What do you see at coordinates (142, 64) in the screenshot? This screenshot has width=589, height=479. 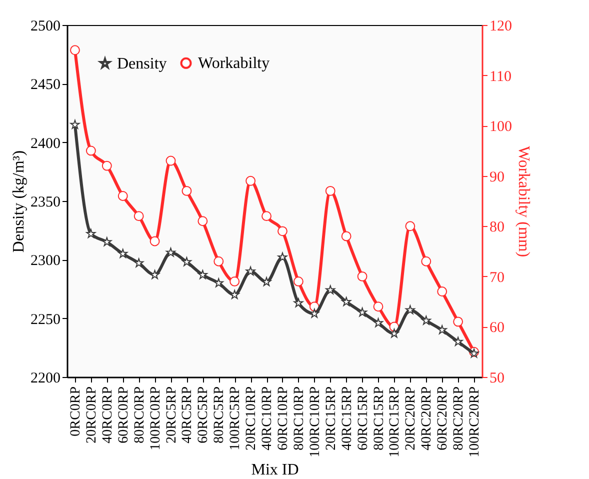 I see `legend-label: Density` at bounding box center [142, 64].